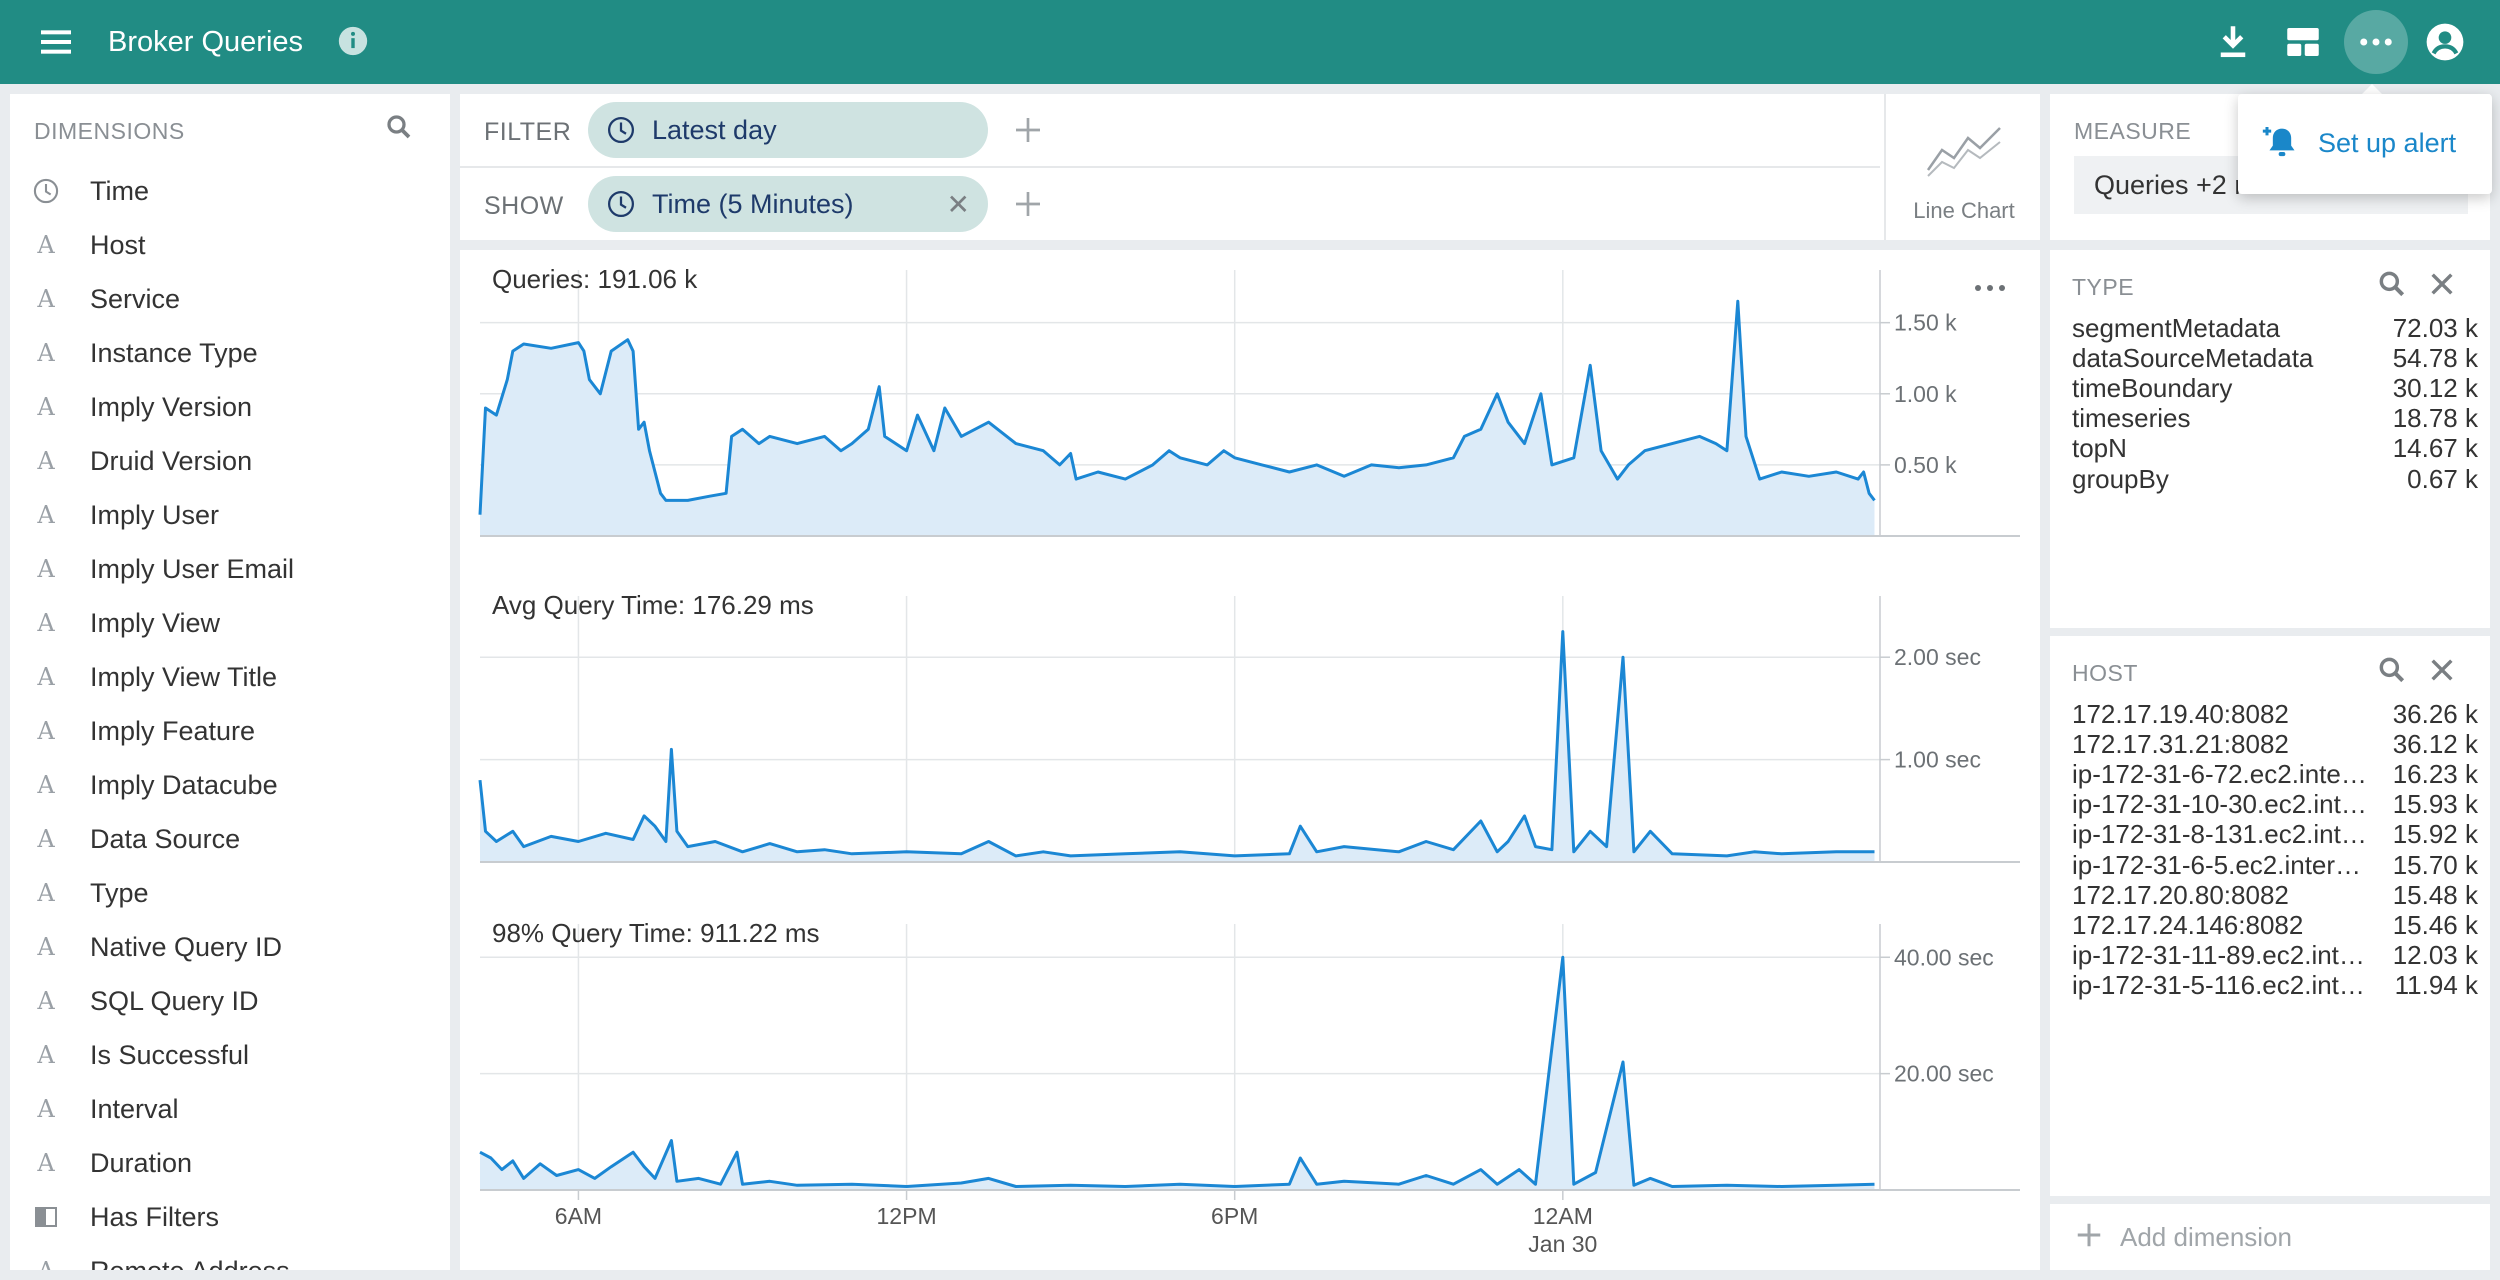 This screenshot has height=1280, width=2500. What do you see at coordinates (2275, 358) in the screenshot?
I see `split-row: dataSourceMetadata 54.78 k` at bounding box center [2275, 358].